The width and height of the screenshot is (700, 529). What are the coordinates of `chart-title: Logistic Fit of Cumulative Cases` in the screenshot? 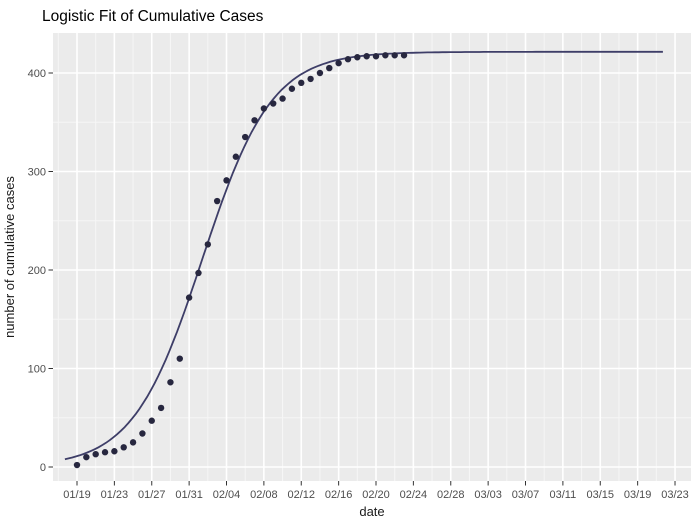 It's located at (153, 16).